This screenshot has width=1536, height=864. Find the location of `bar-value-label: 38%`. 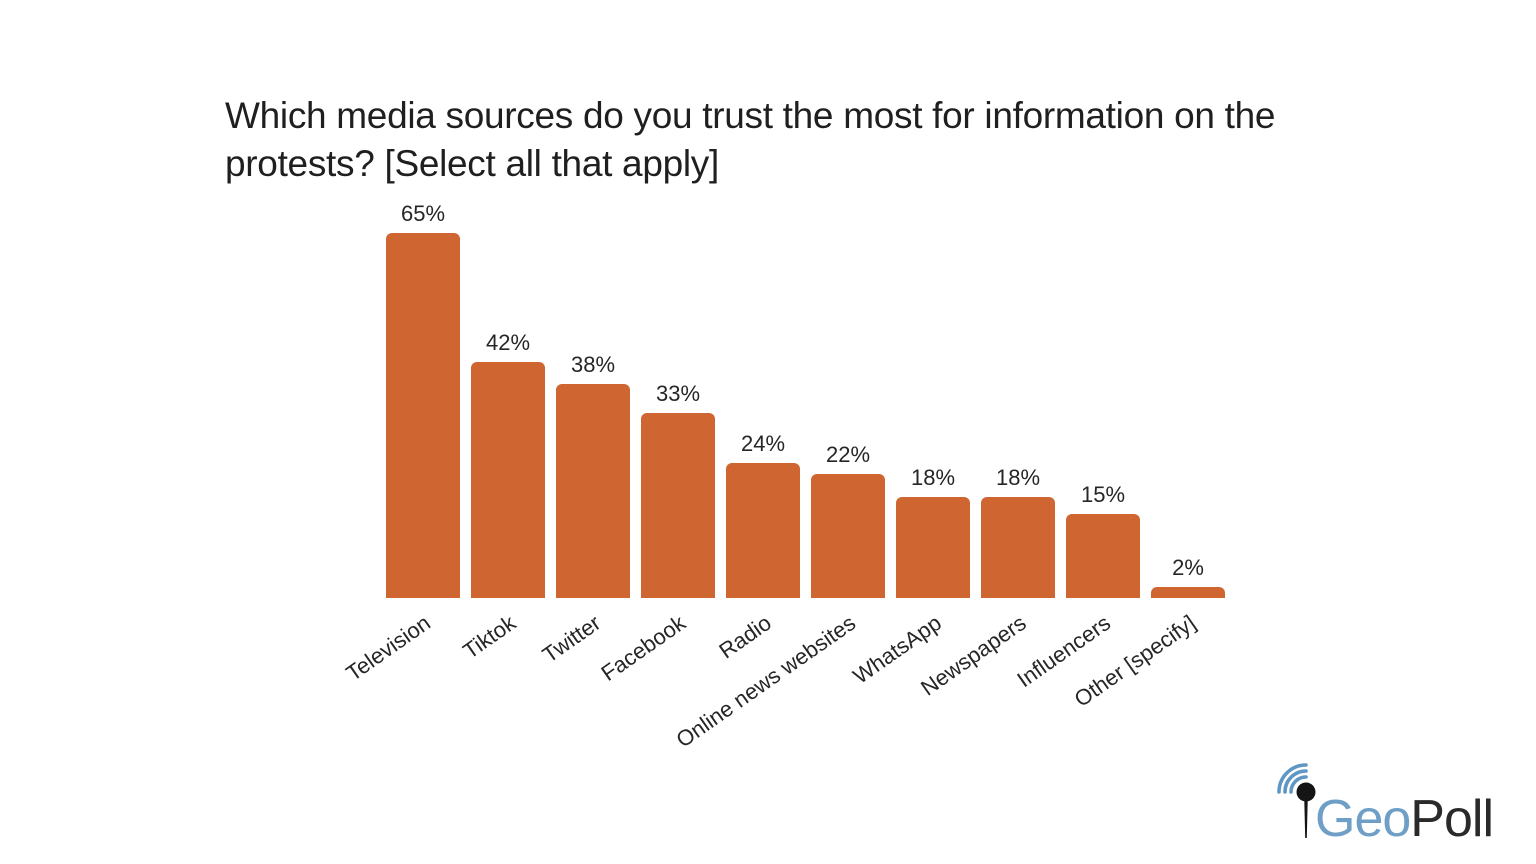

bar-value-label: 38% is located at coordinates (593, 364).